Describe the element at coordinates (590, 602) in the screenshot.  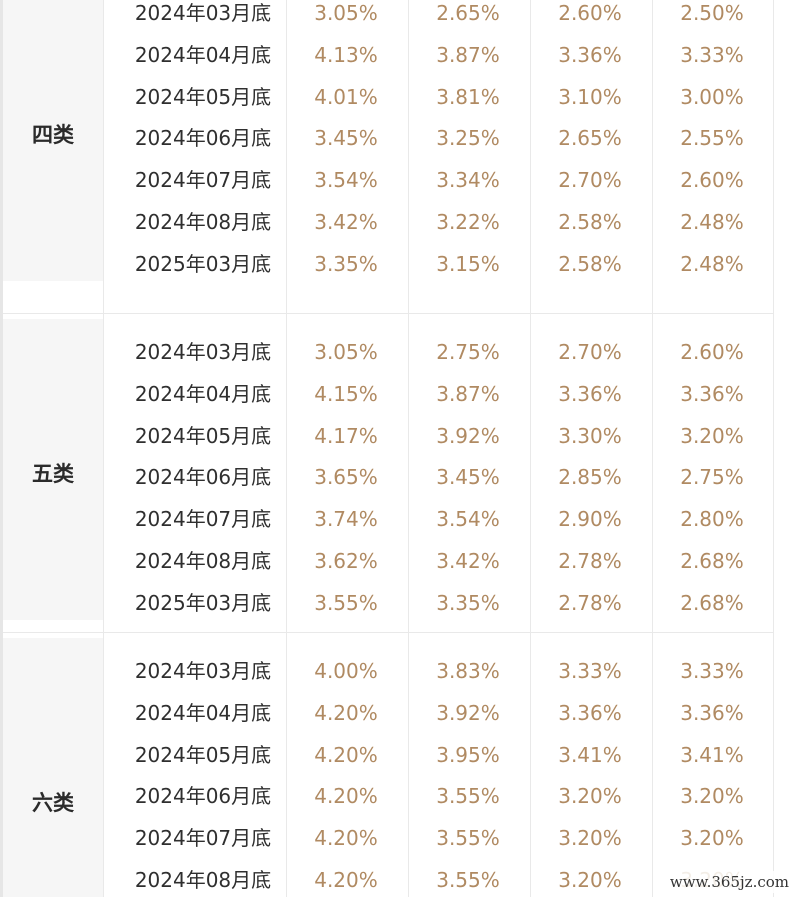
I see `rate-cell: 2.78%` at that location.